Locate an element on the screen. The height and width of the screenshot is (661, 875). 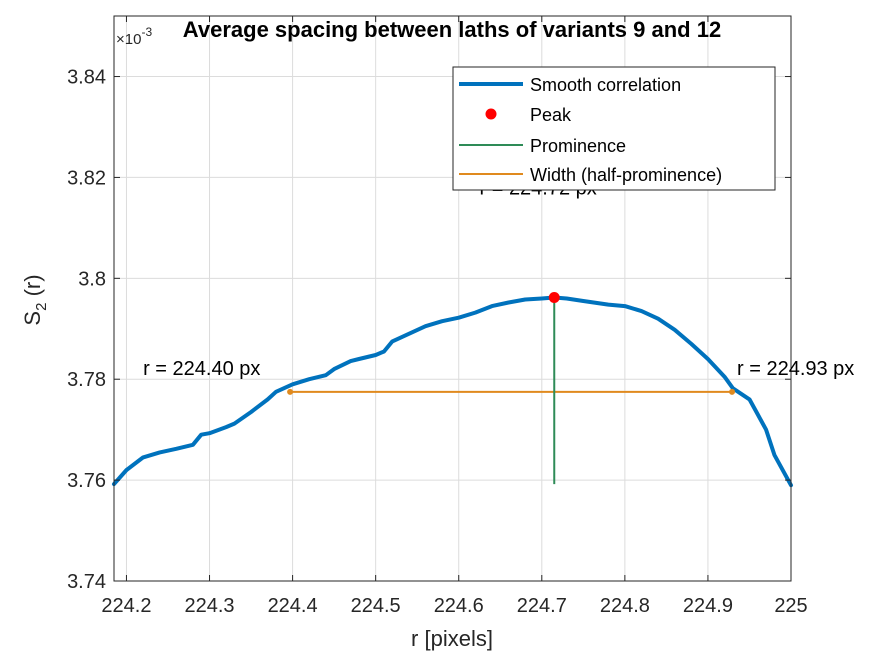
legend-peak-marker is located at coordinates (491, 114).